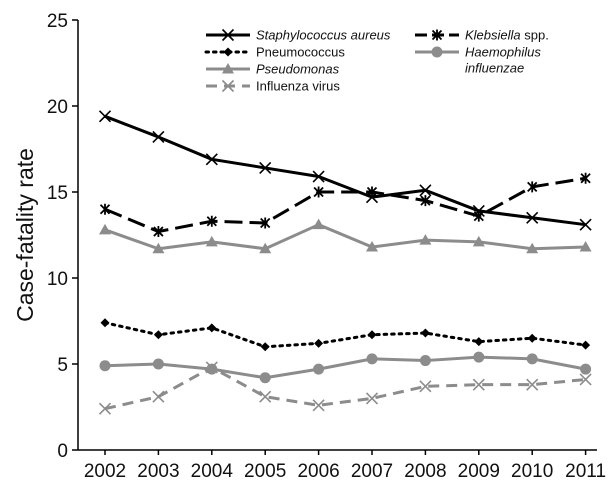 The width and height of the screenshot is (611, 482). Describe the element at coordinates (425, 471) in the screenshot. I see `x-tick-label: 2008` at that location.